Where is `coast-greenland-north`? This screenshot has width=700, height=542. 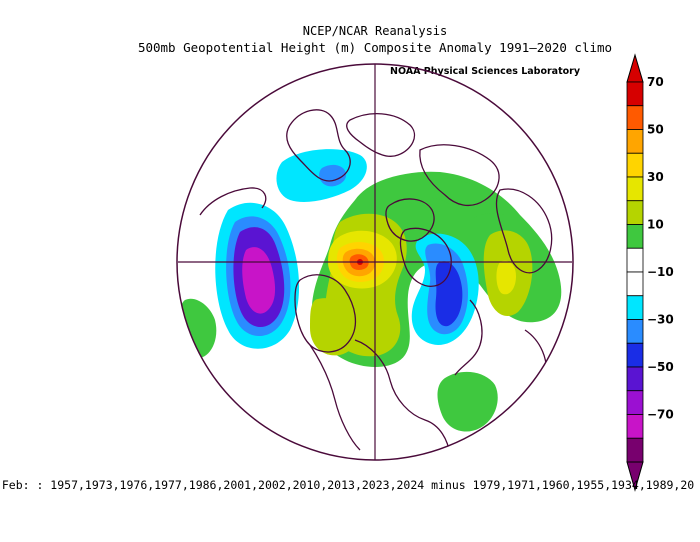 coast-greenland-north is located at coordinates (410, 220).